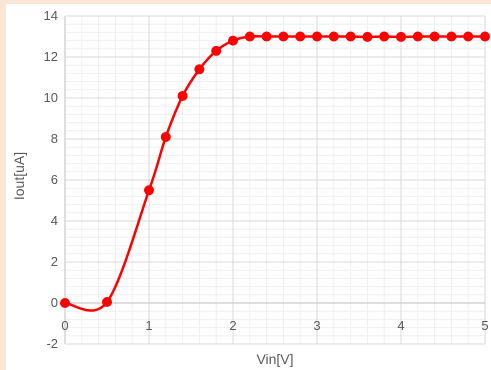  I want to click on y-tick-label: 10, so click(51, 97).